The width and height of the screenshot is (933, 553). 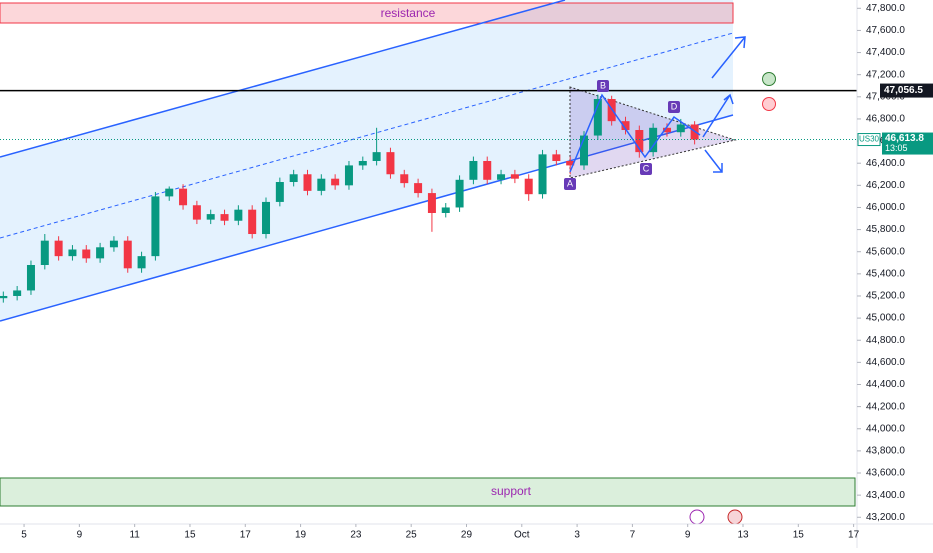 What do you see at coordinates (577, 535) in the screenshot?
I see `x-tick-label: 3` at bounding box center [577, 535].